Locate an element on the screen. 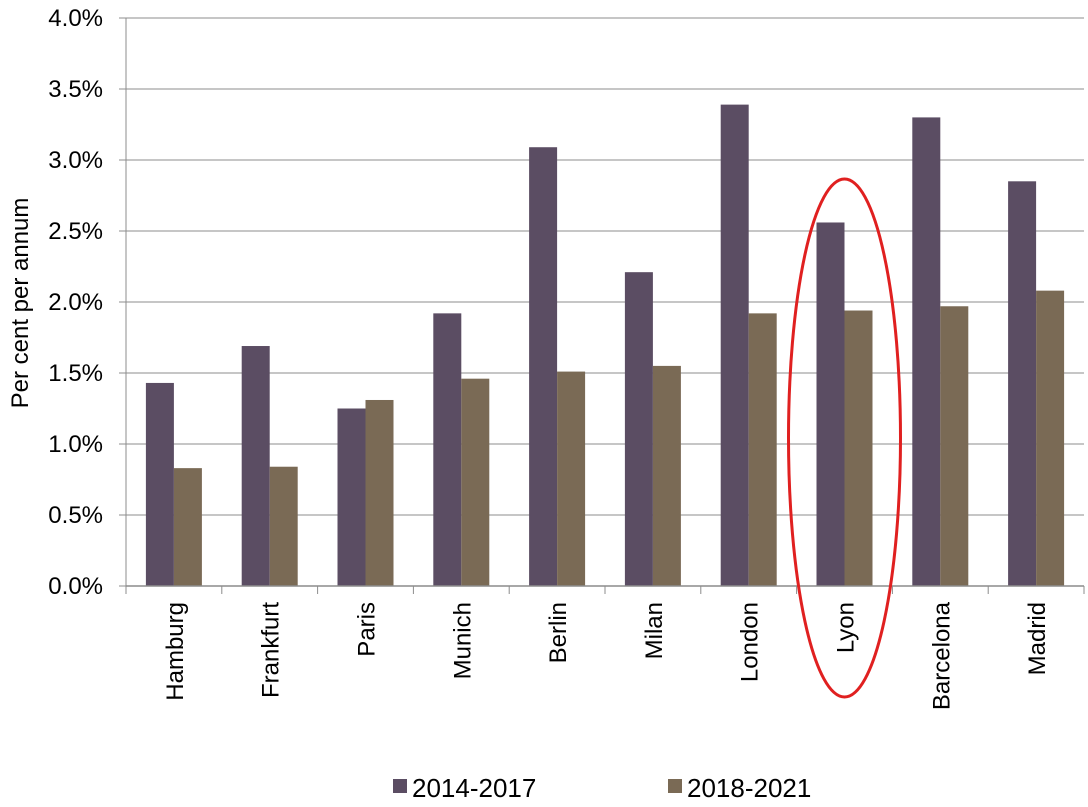 This screenshot has height=807, width=1088. x-tick-label: Frankfurt is located at coordinates (271, 650).